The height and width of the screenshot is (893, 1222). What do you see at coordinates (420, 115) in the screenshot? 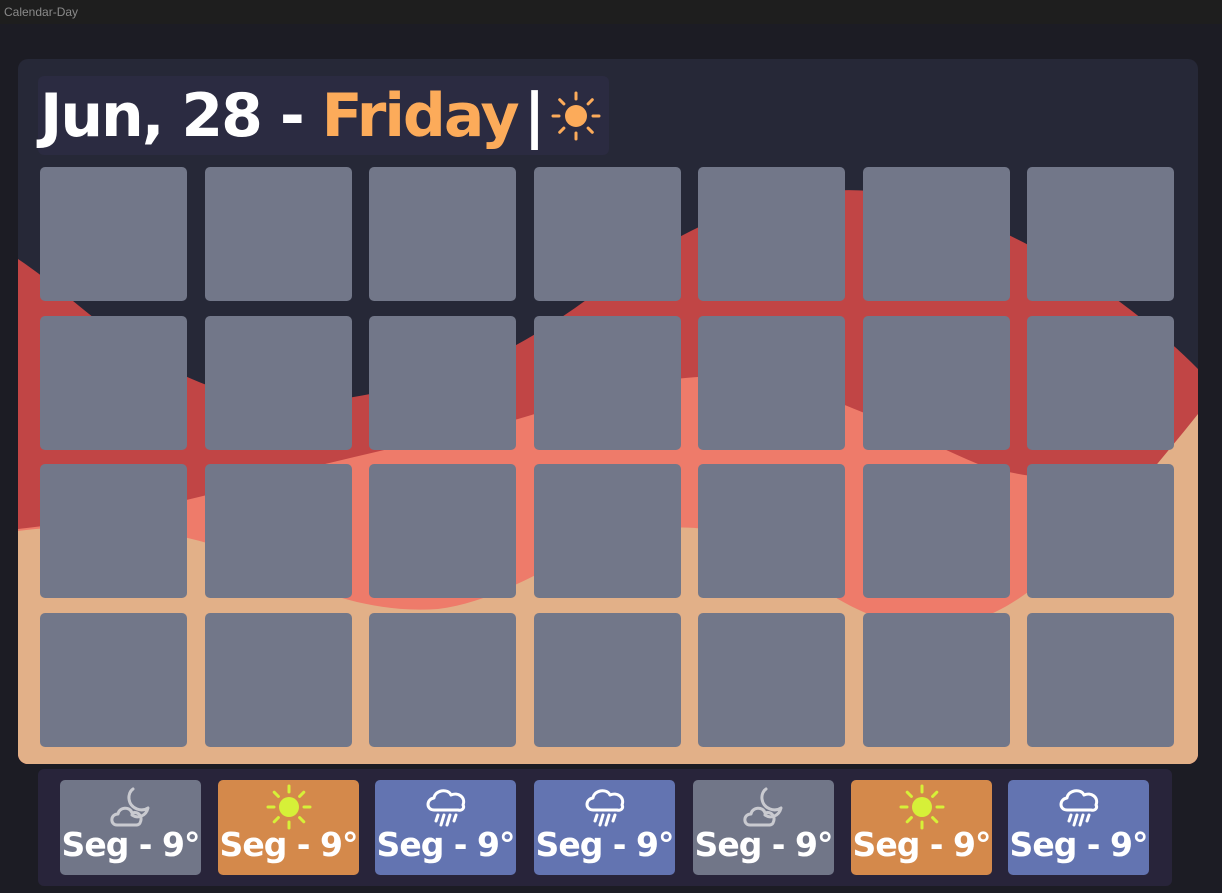
I see `header-day: Friday` at bounding box center [420, 115].